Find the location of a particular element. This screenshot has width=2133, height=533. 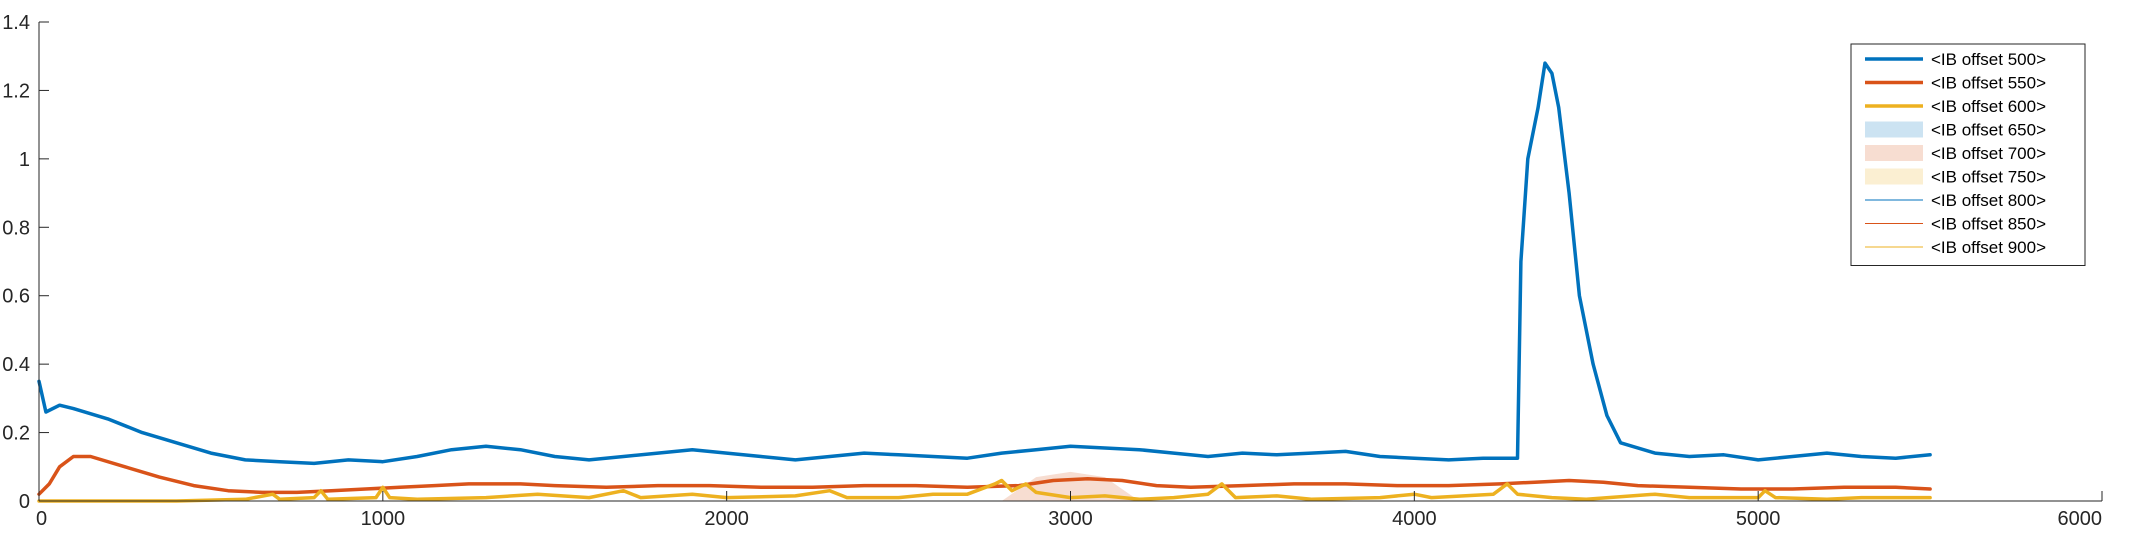

x-ticks: 0 1000 2000 3000 4000 5000 6000 is located at coordinates (1069, 510).